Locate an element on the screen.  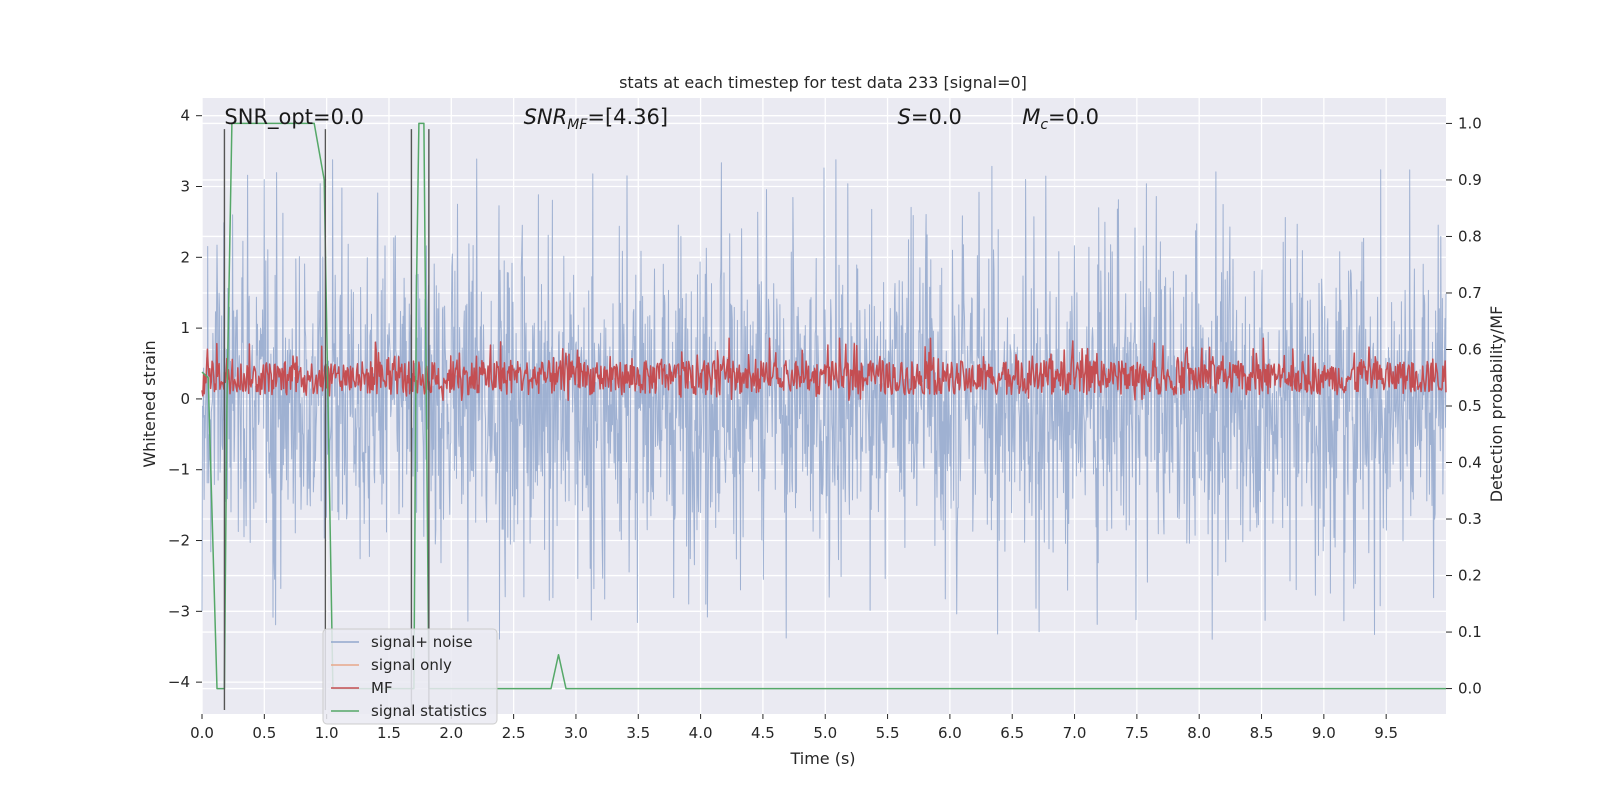
y-right-tick-label: 1.0 is located at coordinates (1470, 123).